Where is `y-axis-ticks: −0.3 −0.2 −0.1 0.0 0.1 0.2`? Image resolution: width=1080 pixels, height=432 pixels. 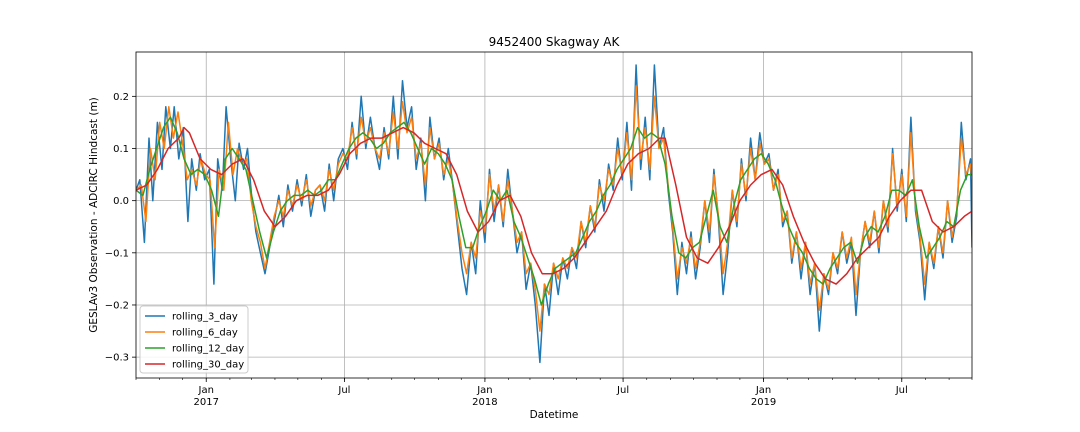
y-axis-ticks: −0.3 −0.2 −0.1 0.0 0.1 0.2 is located at coordinates (120, 228).